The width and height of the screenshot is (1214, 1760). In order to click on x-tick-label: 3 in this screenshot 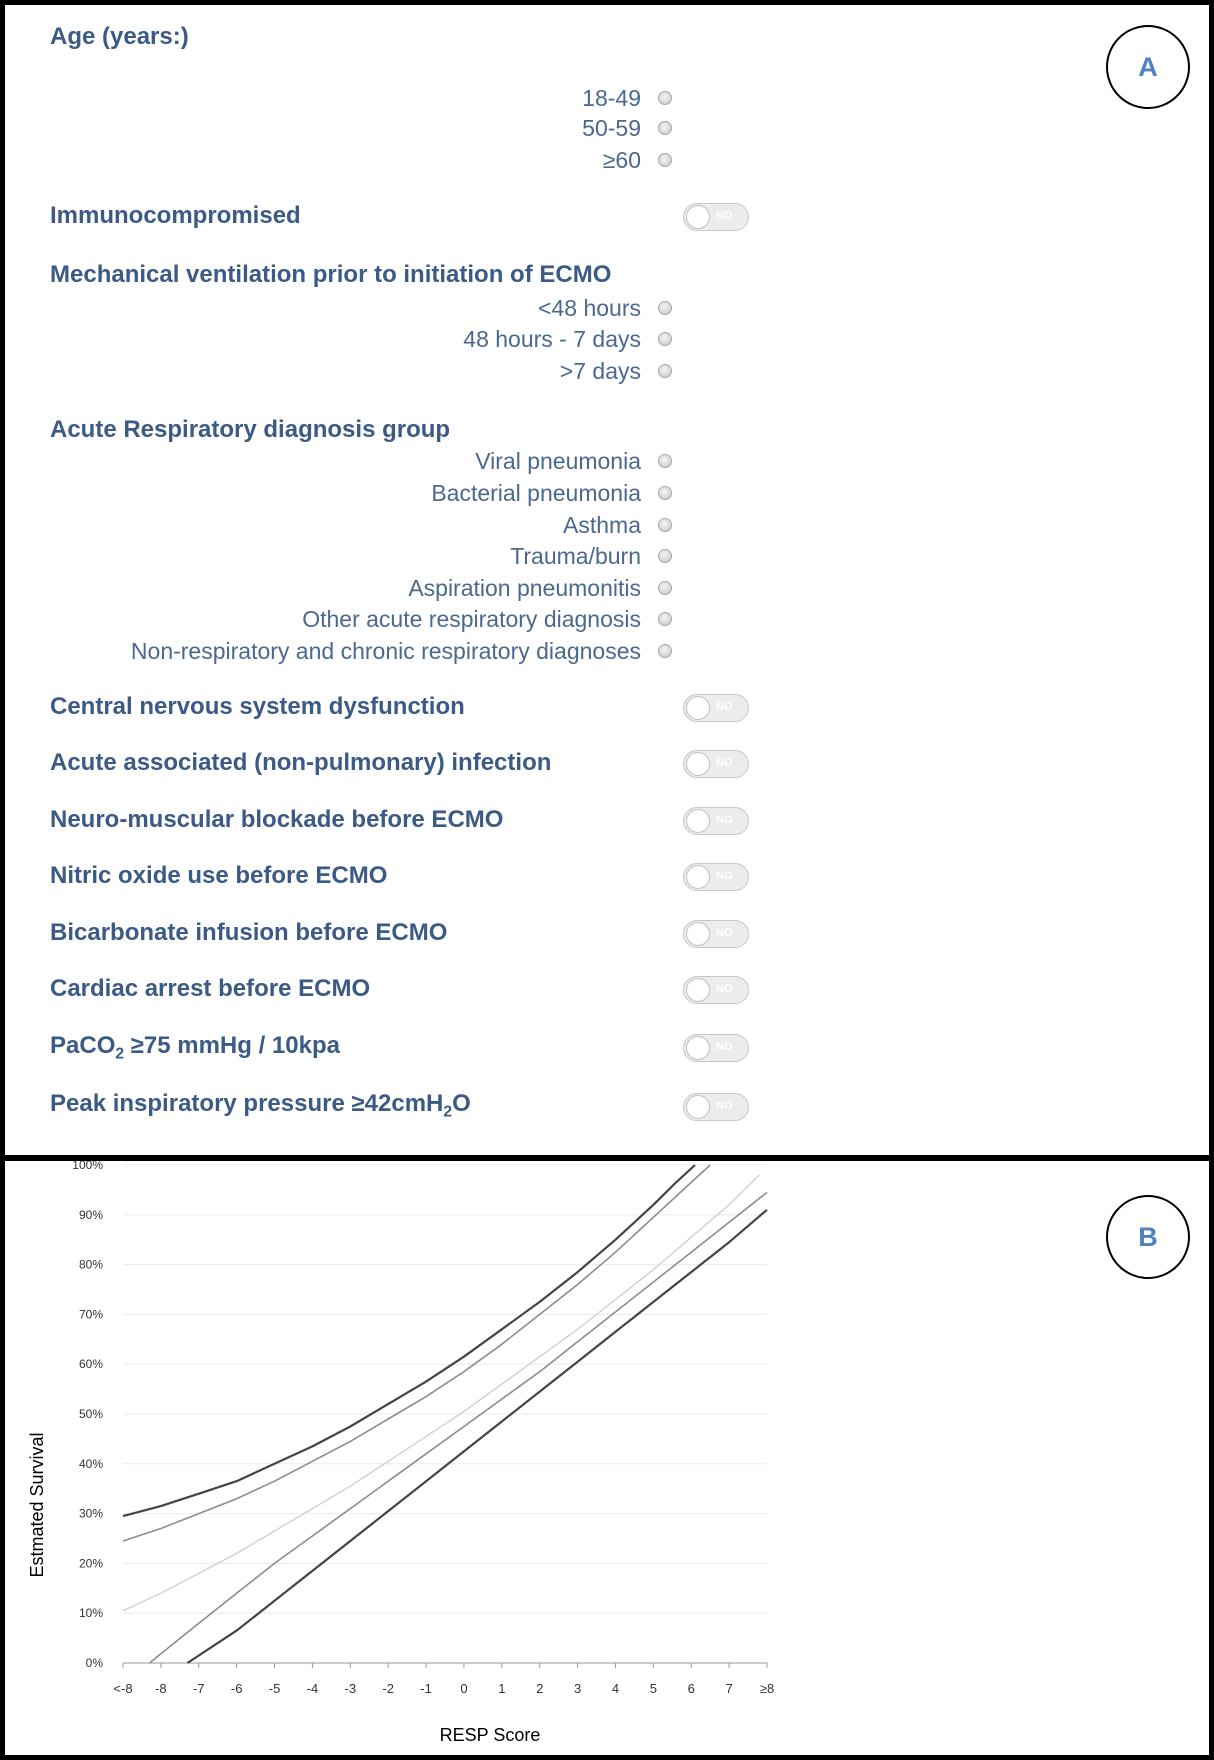, I will do `click(577, 1688)`.